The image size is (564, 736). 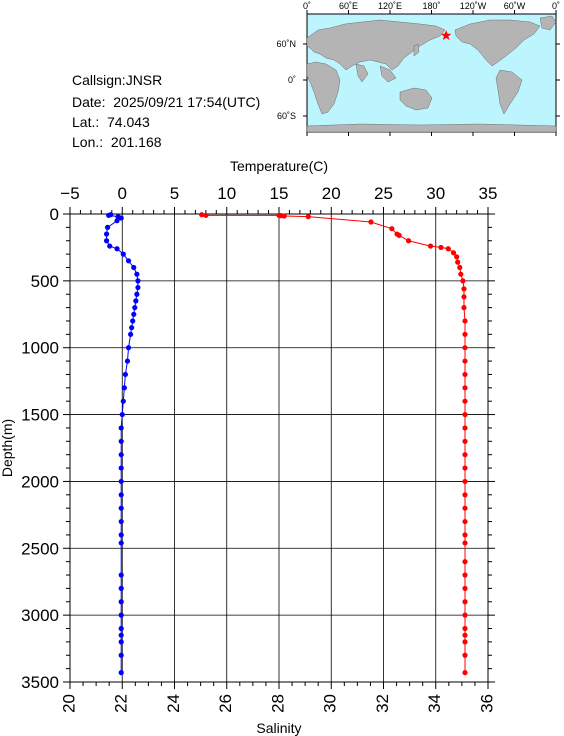 What do you see at coordinates (473, 6) in the screenshot?
I see `map-lon-label: 120˚W` at bounding box center [473, 6].